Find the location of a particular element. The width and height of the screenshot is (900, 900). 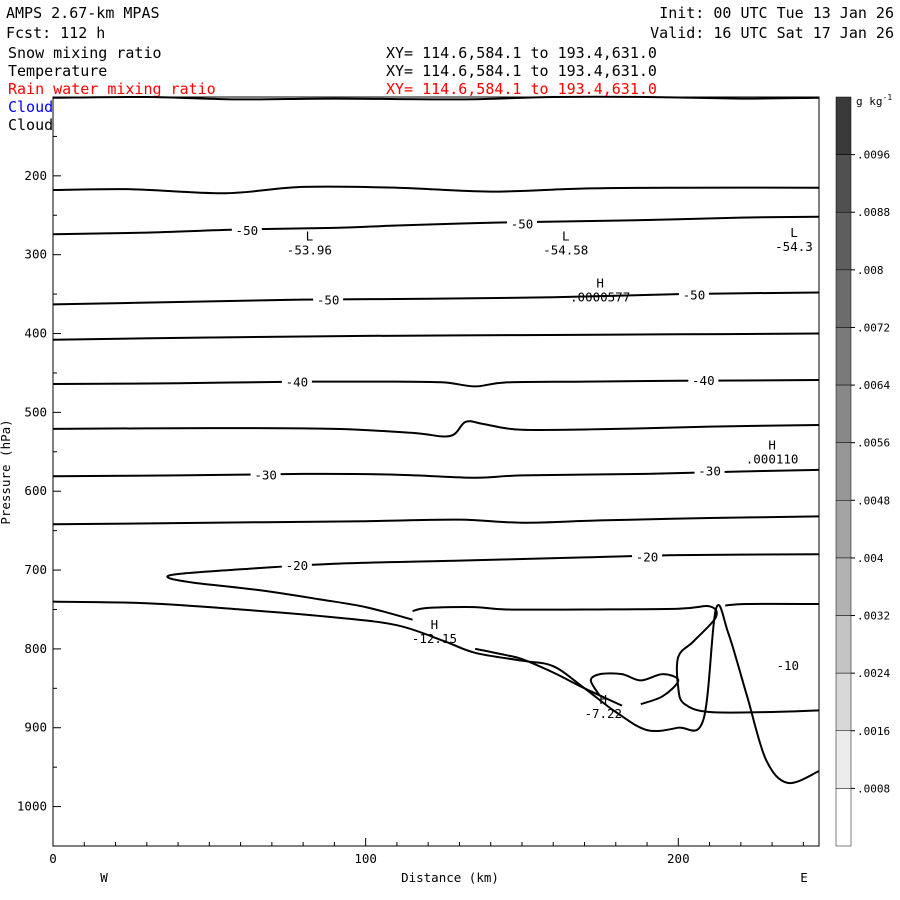

colorbar-label: .0016 is located at coordinates (873, 731).